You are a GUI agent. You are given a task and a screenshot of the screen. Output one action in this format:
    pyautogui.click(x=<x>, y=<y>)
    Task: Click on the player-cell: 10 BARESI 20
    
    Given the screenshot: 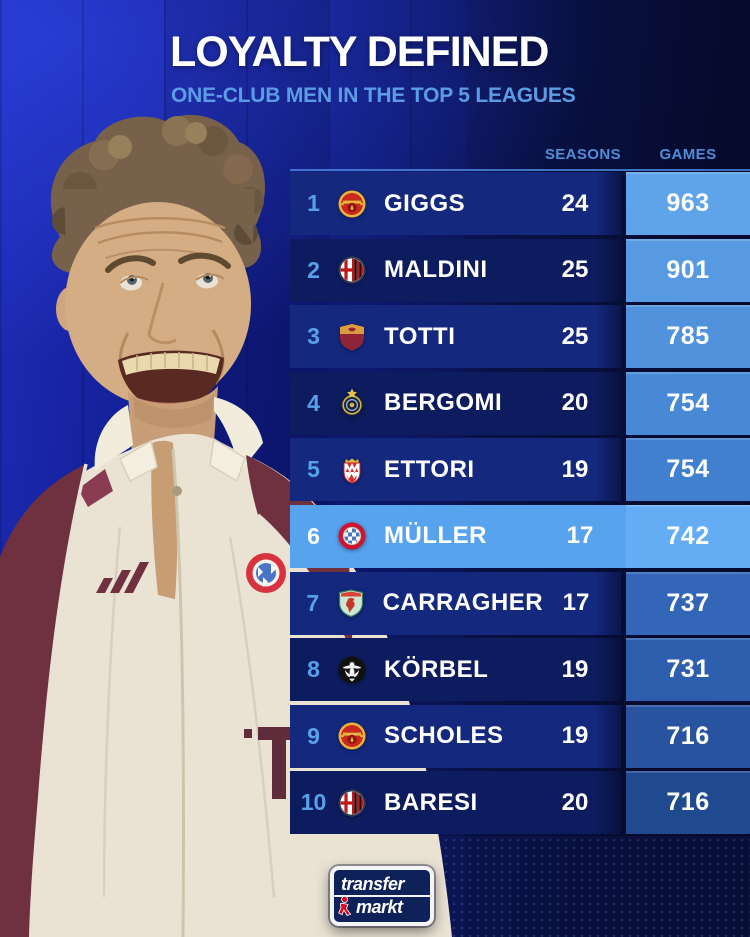 What is the action you would take?
    pyautogui.click(x=455, y=803)
    